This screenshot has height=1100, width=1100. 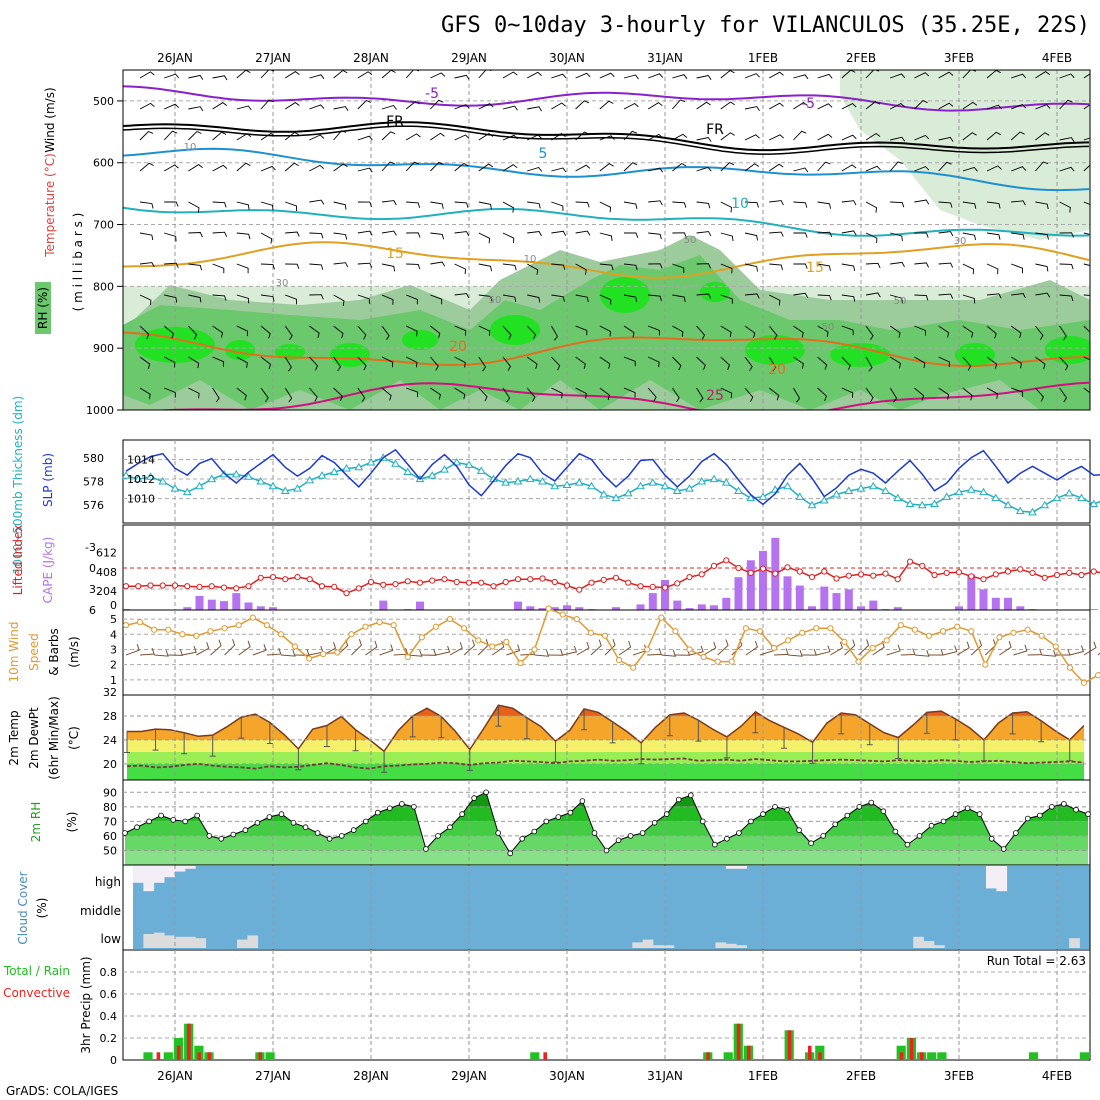 What do you see at coordinates (606, 221) in the screenshot?
I see `isotherm` at bounding box center [606, 221].